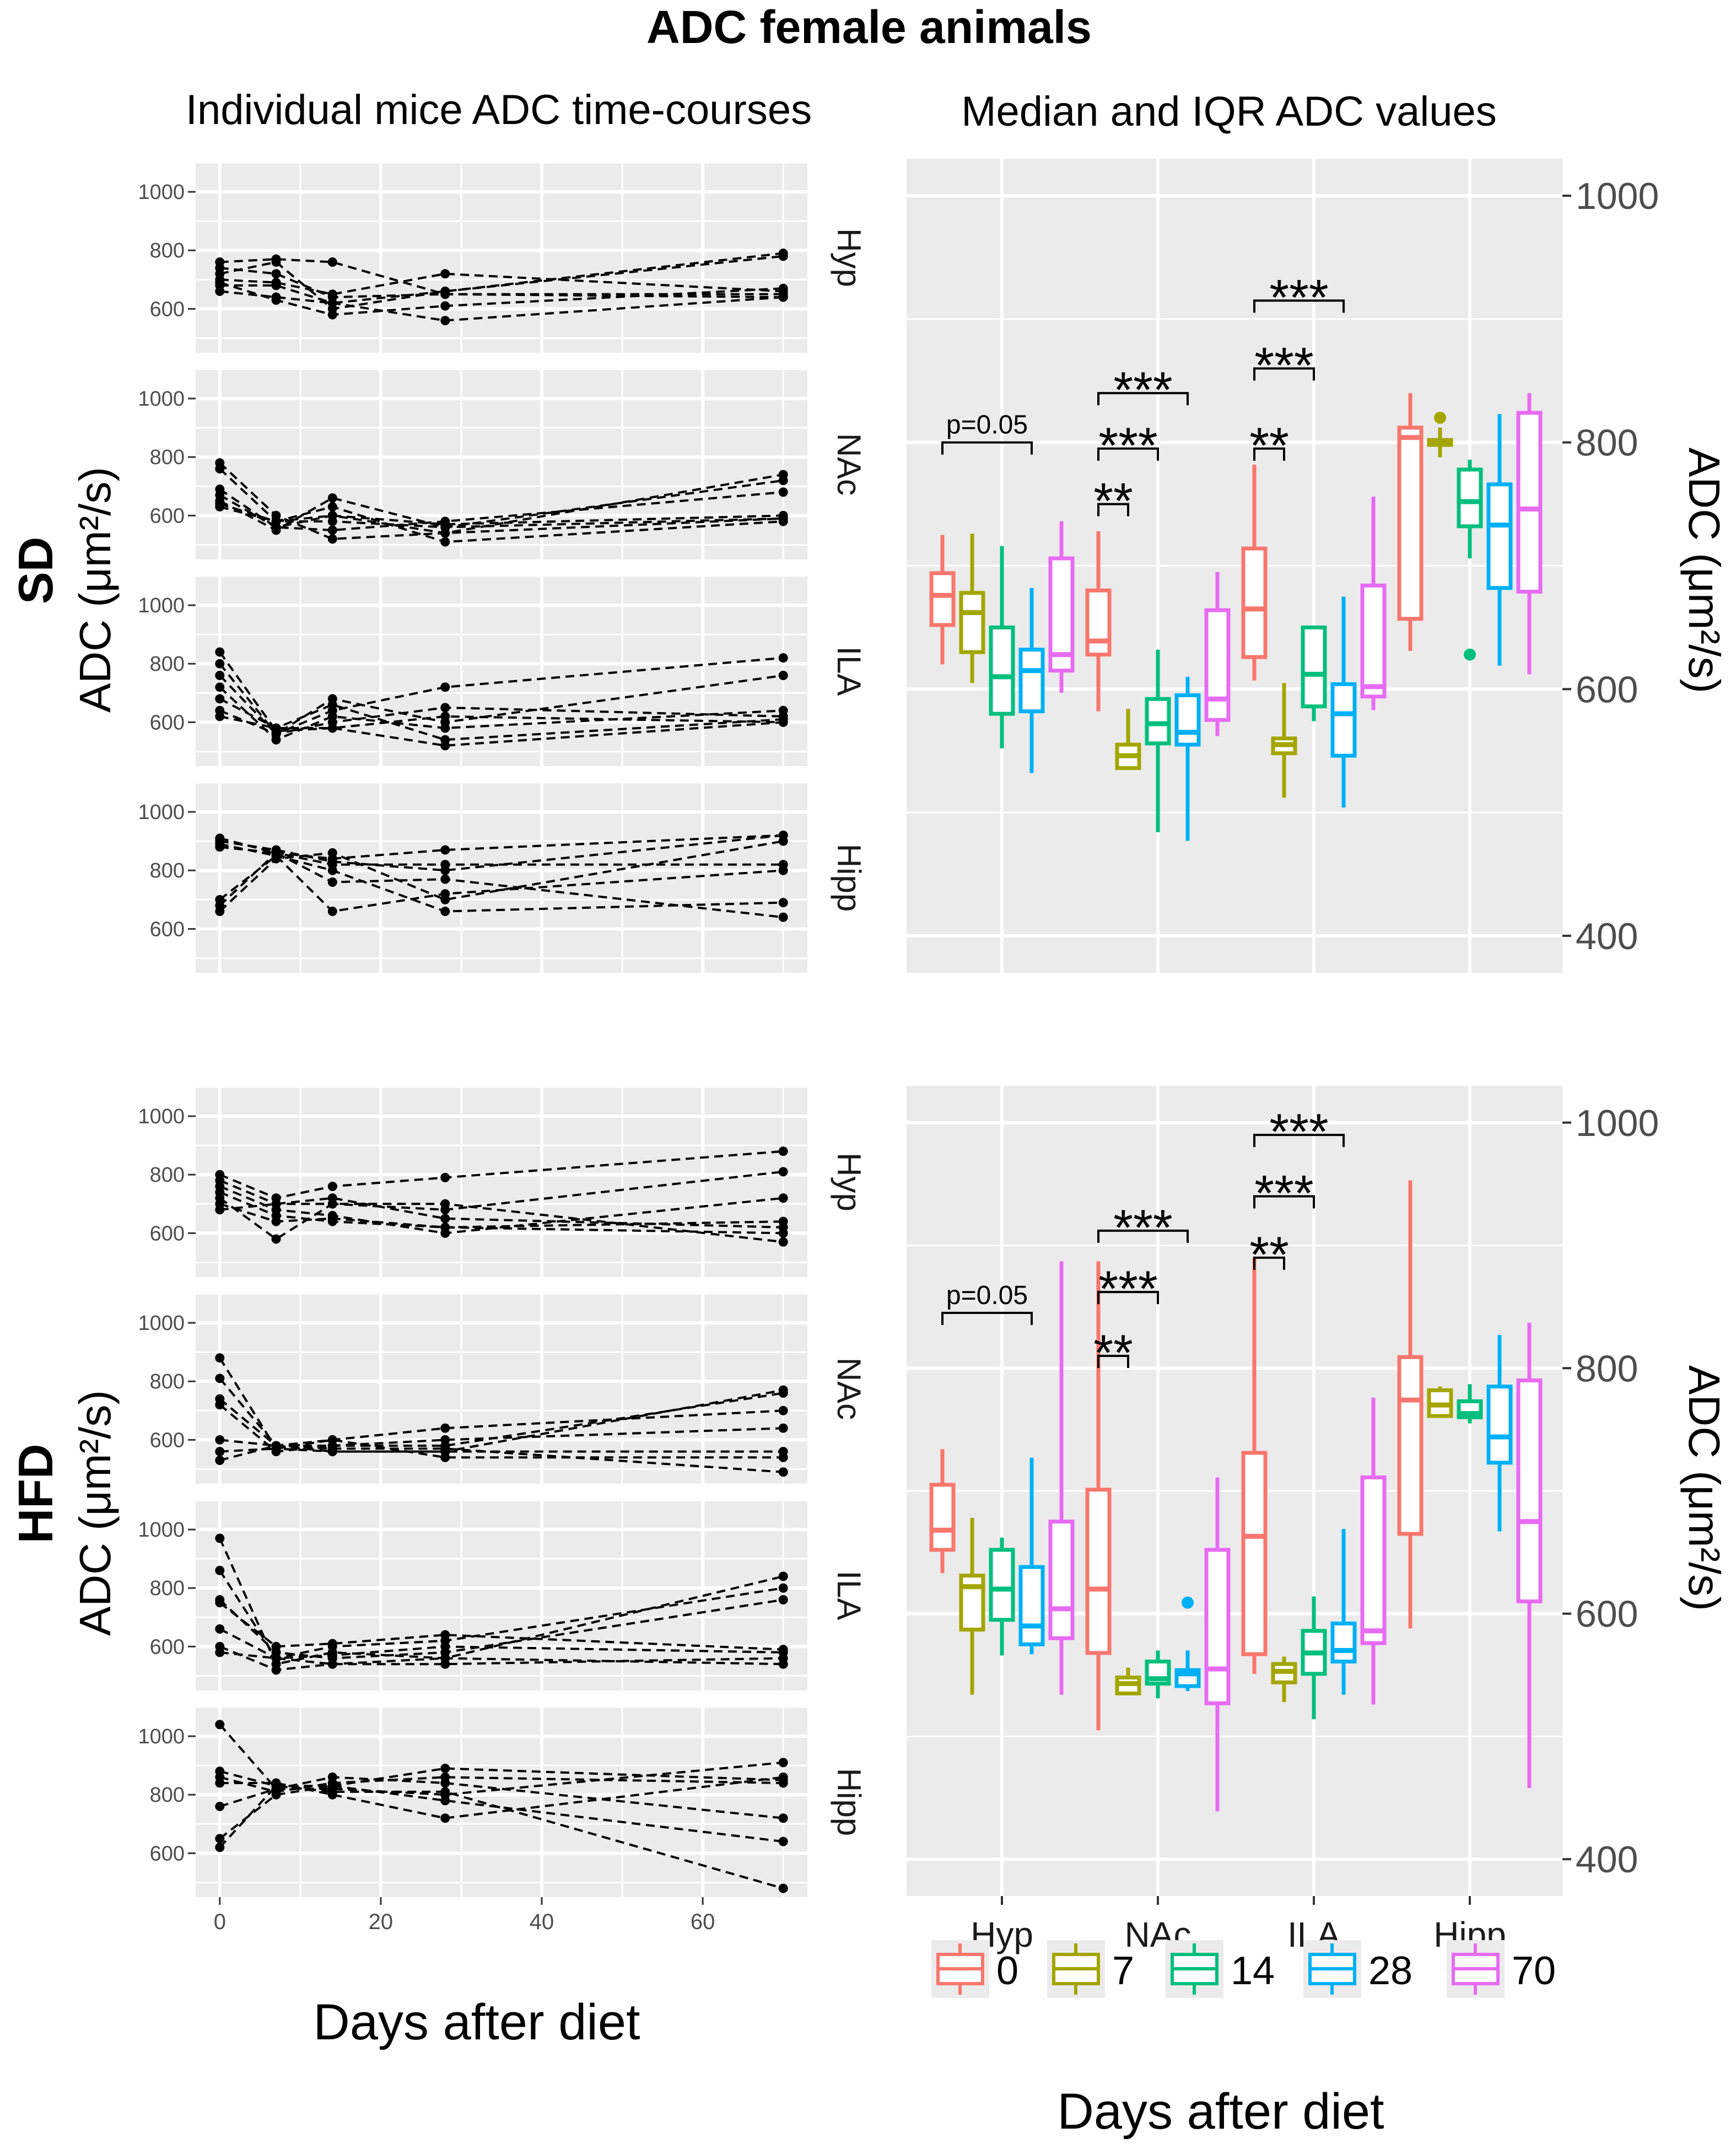 This screenshot has width=1736, height=2149. I want to click on facet-panel-Hyp, so click(501, 1182).